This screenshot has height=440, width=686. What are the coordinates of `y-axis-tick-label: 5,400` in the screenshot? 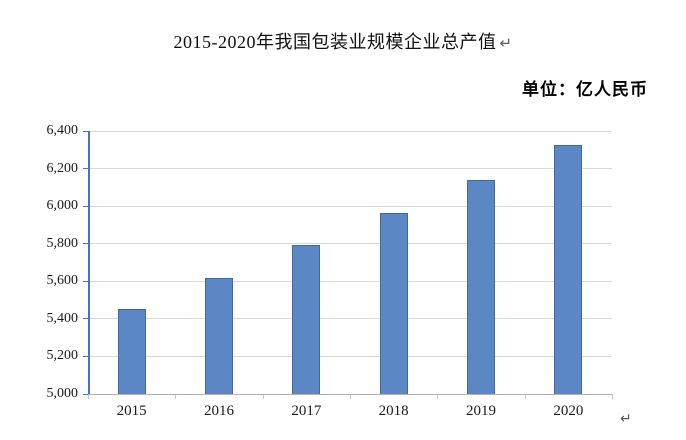 It's located at (62, 318).